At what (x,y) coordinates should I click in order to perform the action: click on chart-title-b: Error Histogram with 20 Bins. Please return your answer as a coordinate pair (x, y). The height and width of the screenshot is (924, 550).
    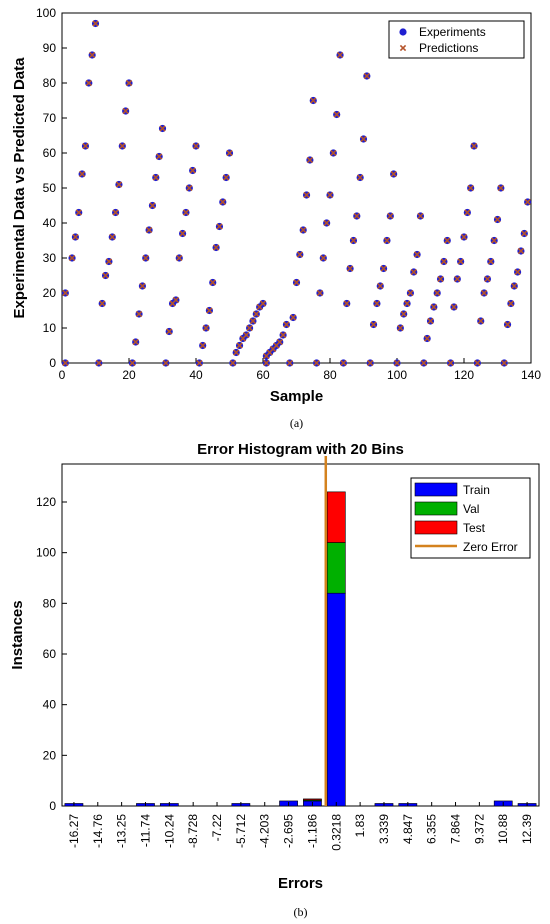
    Looking at the image, I should click on (300, 449).